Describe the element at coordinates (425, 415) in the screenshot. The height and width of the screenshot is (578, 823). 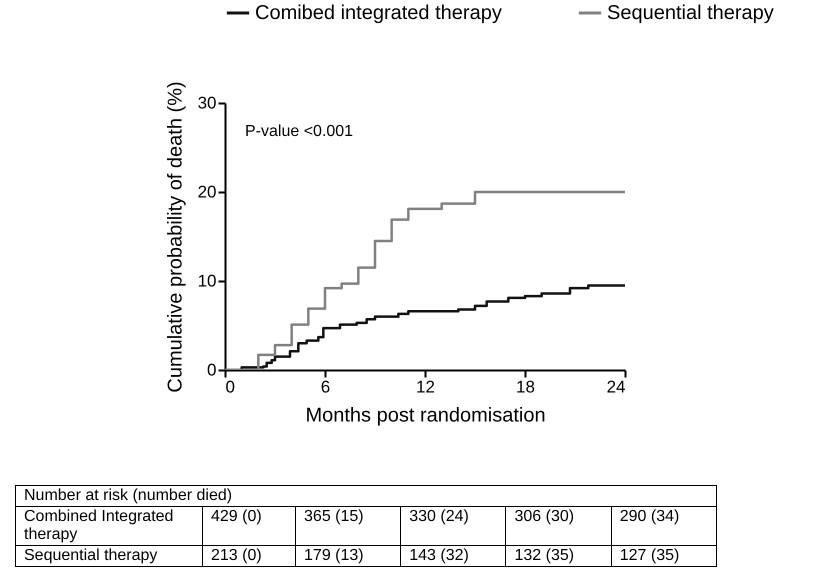
I see `x-axis-title: Months post randomisation` at that location.